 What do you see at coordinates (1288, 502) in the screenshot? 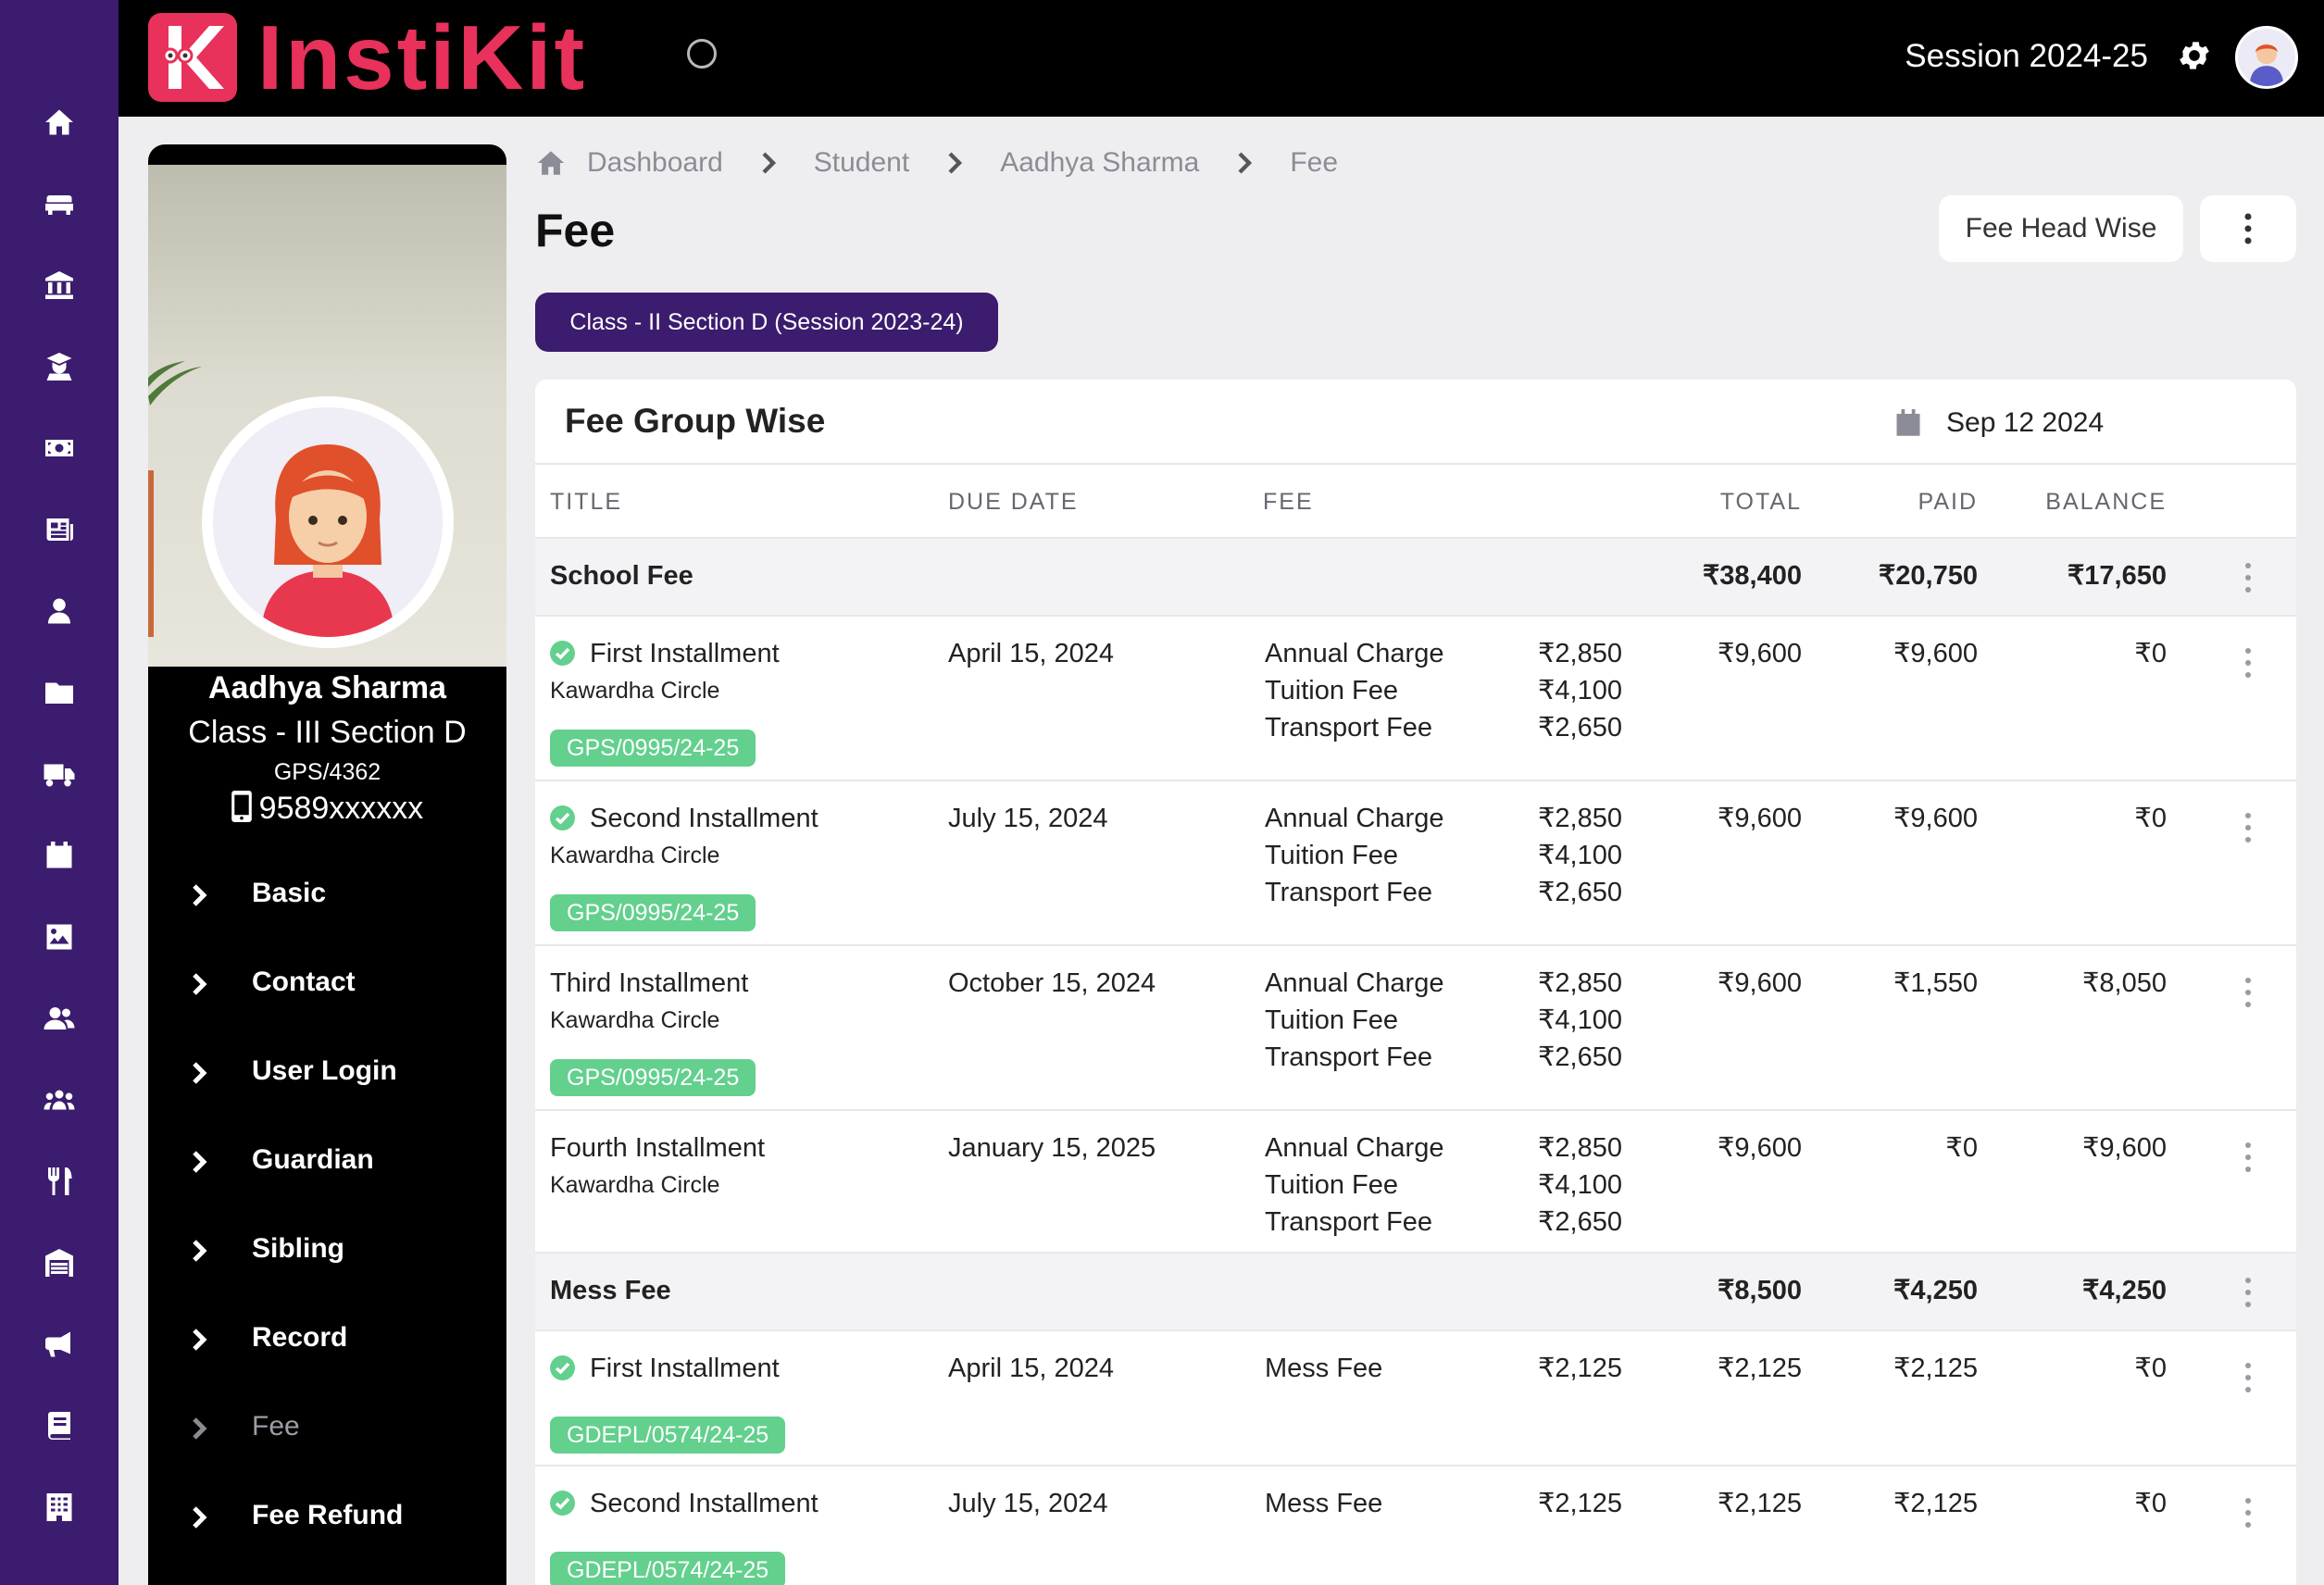
I see `column-fee: FEE` at bounding box center [1288, 502].